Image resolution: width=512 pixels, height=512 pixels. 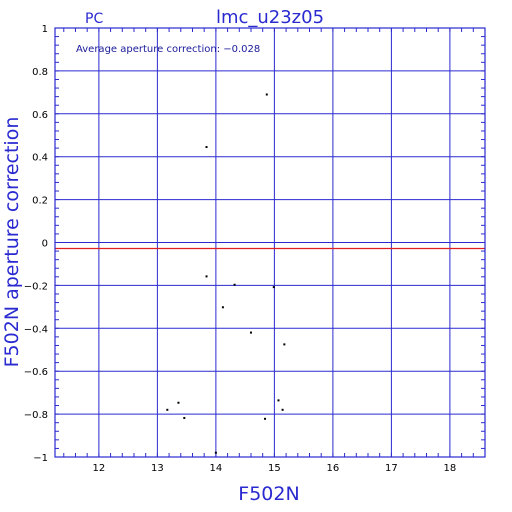 I want to click on x-tick-label: 18, so click(x=450, y=468).